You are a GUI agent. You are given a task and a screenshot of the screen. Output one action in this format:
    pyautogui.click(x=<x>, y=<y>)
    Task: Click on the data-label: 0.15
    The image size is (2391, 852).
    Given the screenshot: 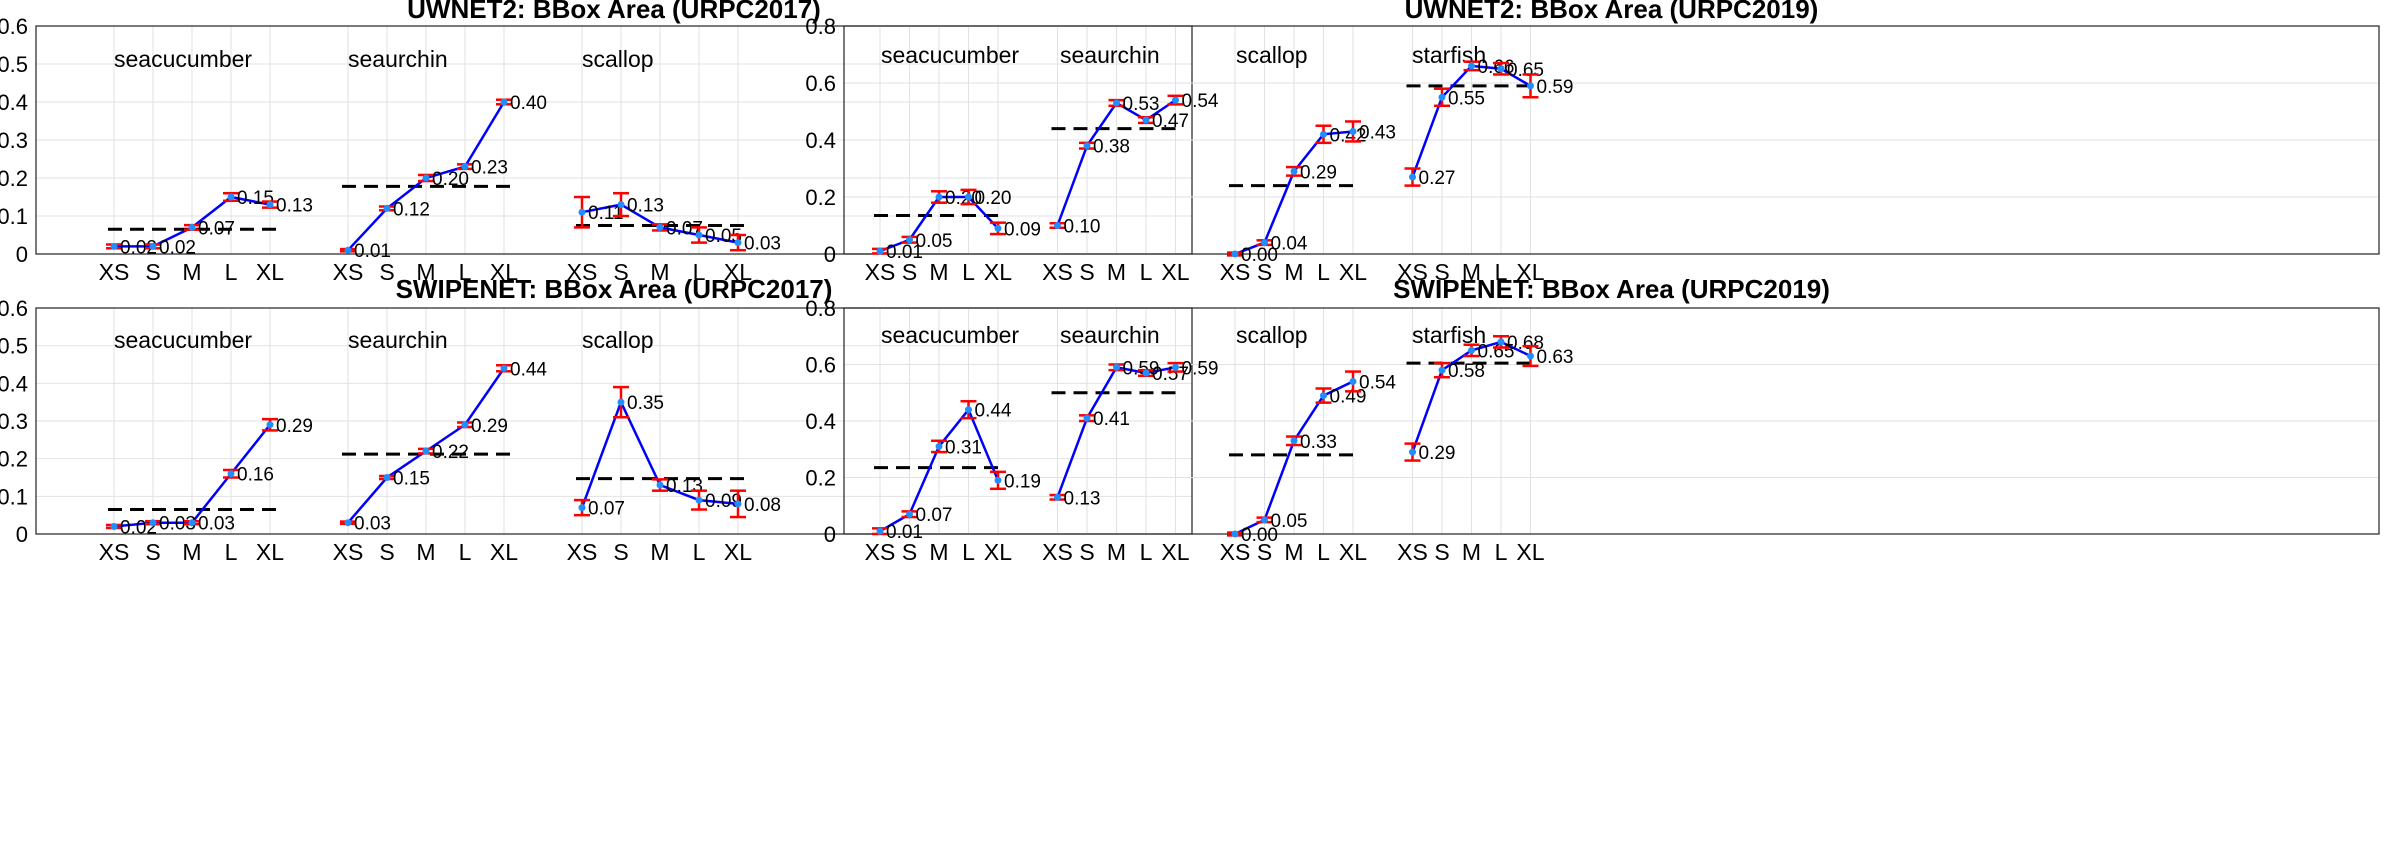 What is the action you would take?
    pyautogui.click(x=255, y=198)
    